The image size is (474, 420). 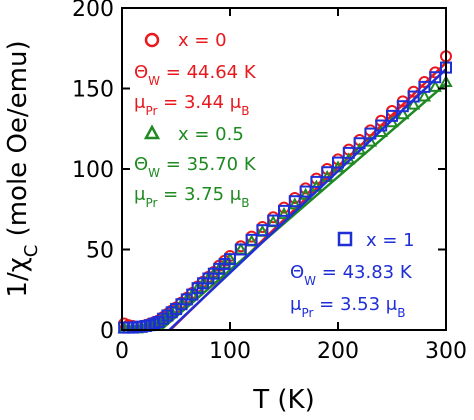 What do you see at coordinates (154, 173) in the screenshot?
I see `theta-green-sub: W` at bounding box center [154, 173].